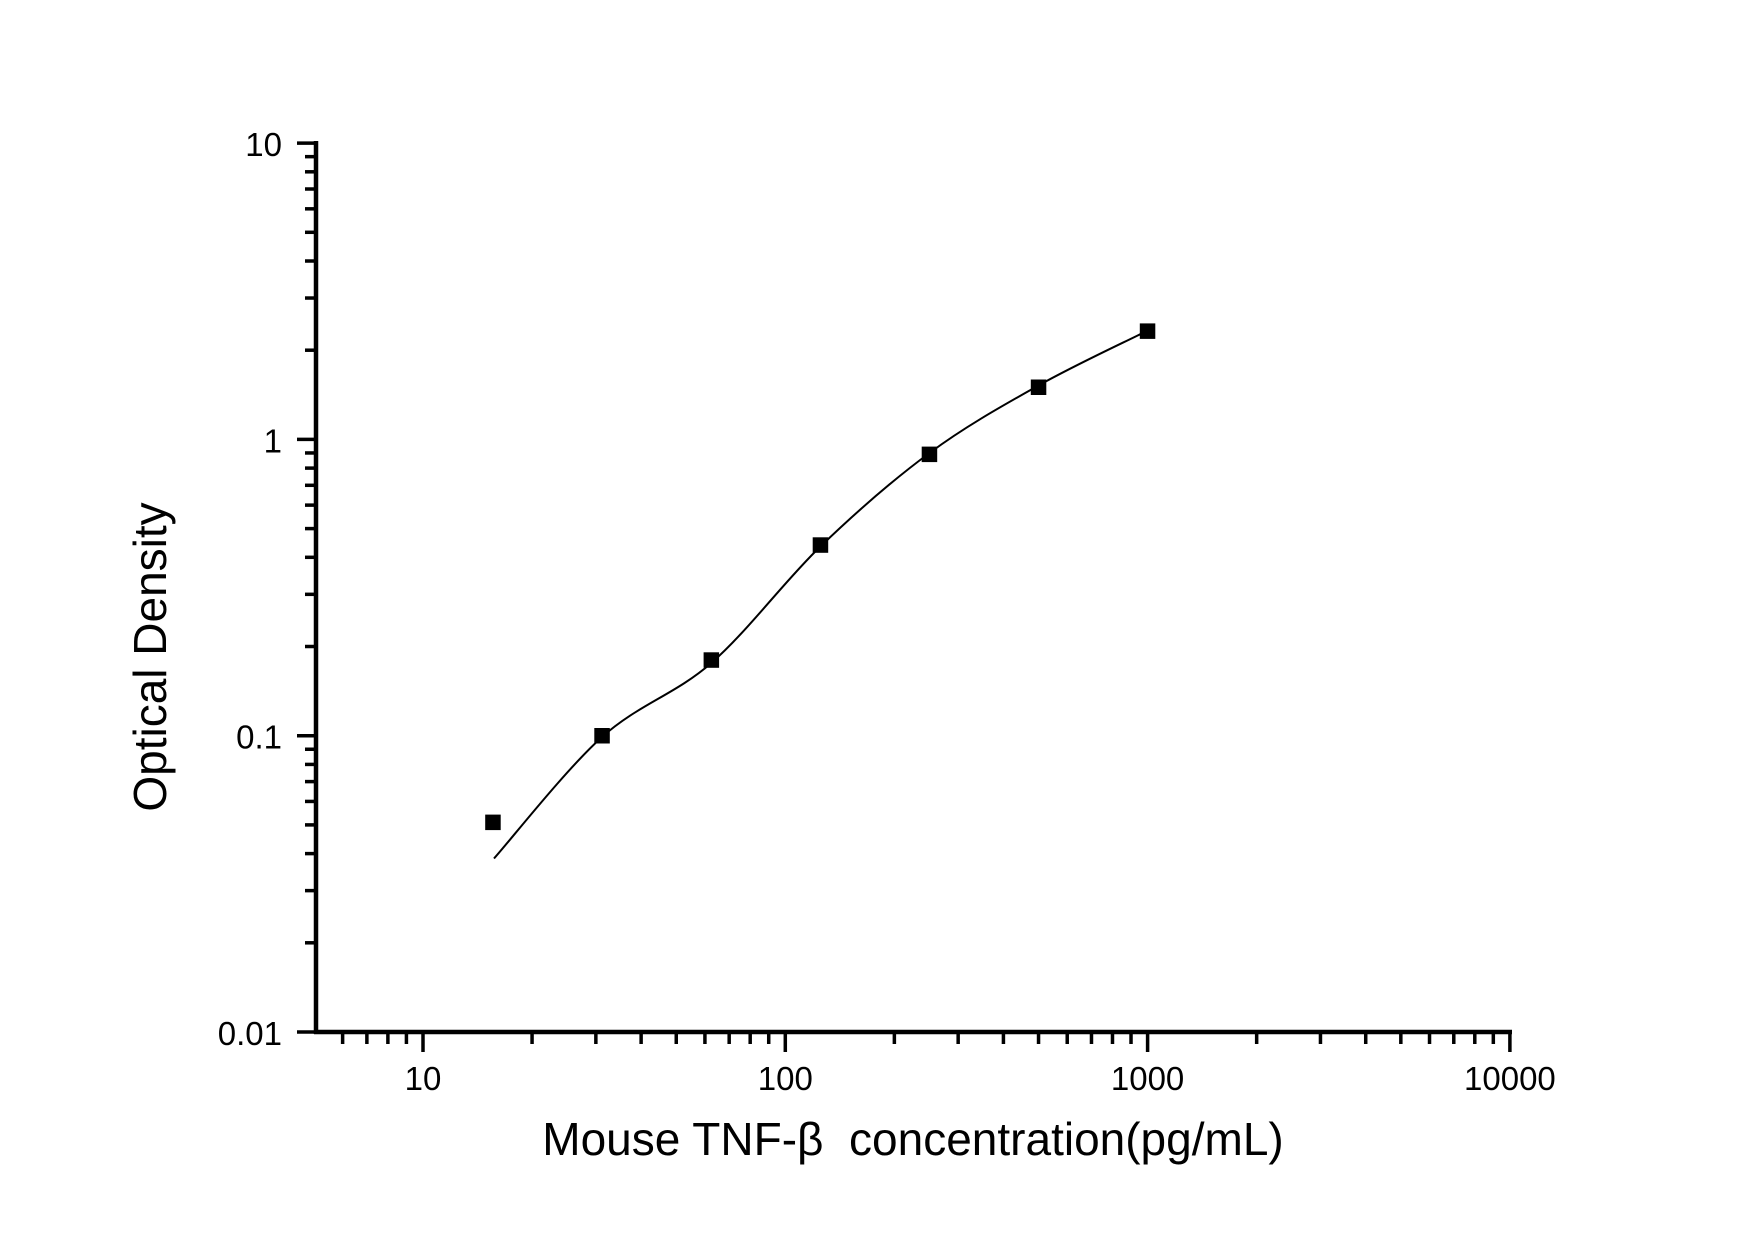 Image resolution: width=1755 pixels, height=1240 pixels. What do you see at coordinates (259, 737) in the screenshot?
I see `y-tick-label: 0.1` at bounding box center [259, 737].